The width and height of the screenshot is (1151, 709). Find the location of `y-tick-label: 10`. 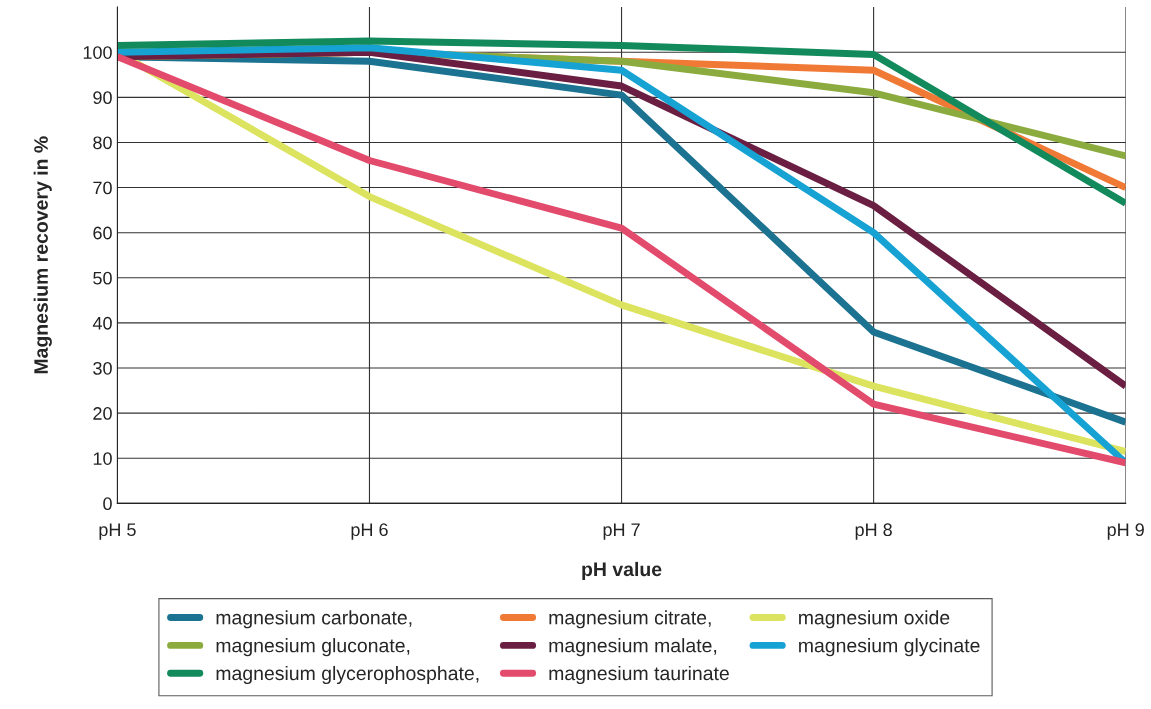

y-tick-label: 10 is located at coordinates (102, 458).